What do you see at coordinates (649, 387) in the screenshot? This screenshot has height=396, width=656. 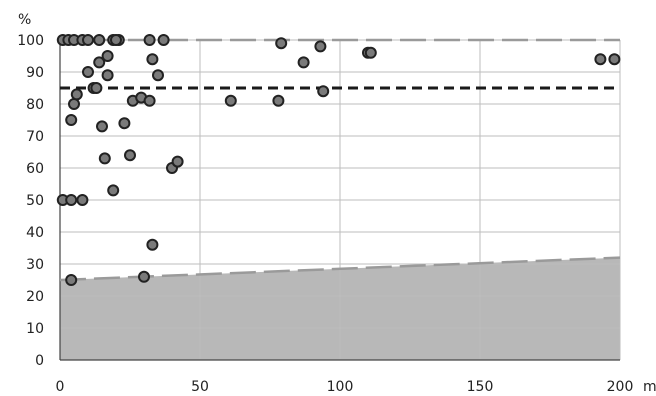 I see `x-unit-label: m` at bounding box center [649, 387].